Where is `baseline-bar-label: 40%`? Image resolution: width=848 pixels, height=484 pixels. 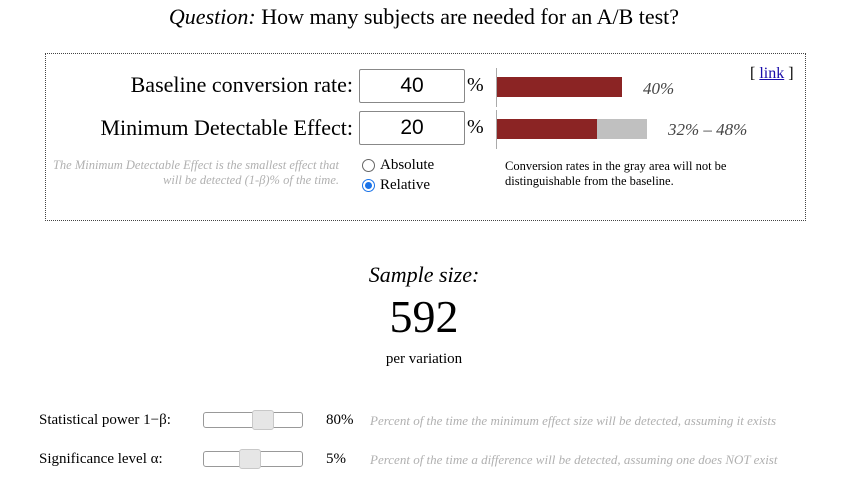 baseline-bar-label: 40% is located at coordinates (659, 88).